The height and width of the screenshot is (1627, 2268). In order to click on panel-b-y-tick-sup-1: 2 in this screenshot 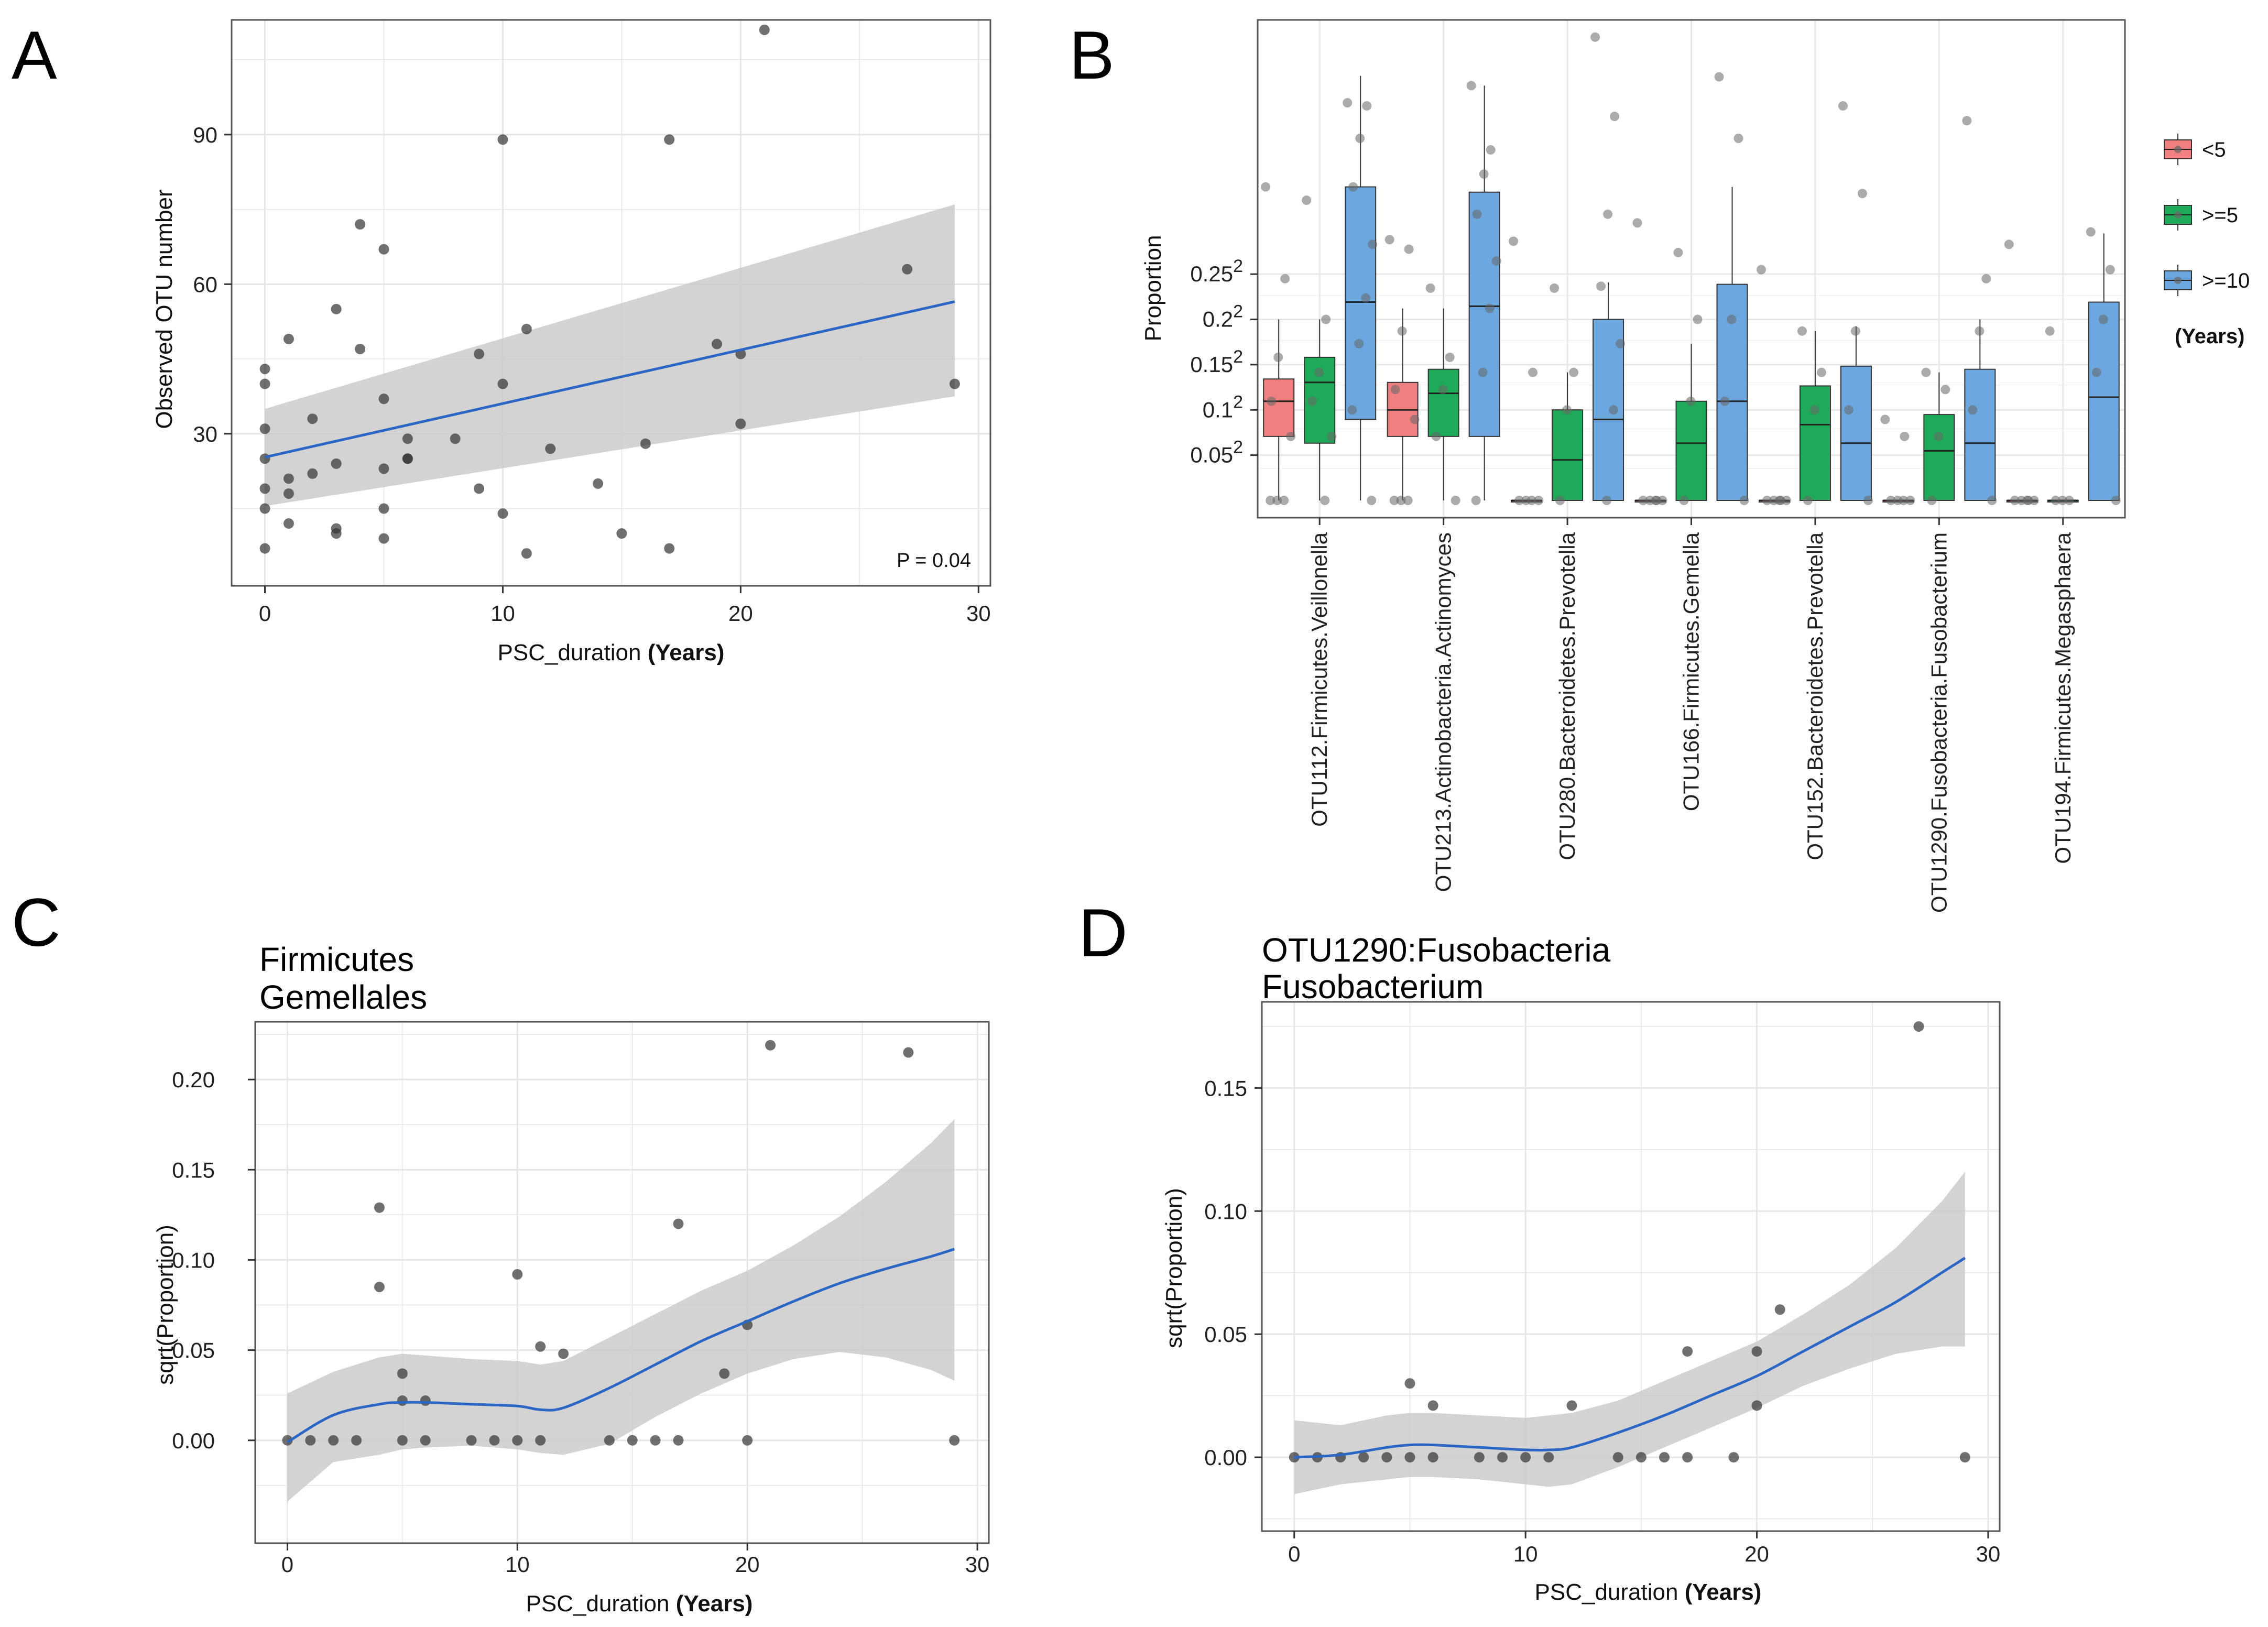, I will do `click(1238, 402)`.